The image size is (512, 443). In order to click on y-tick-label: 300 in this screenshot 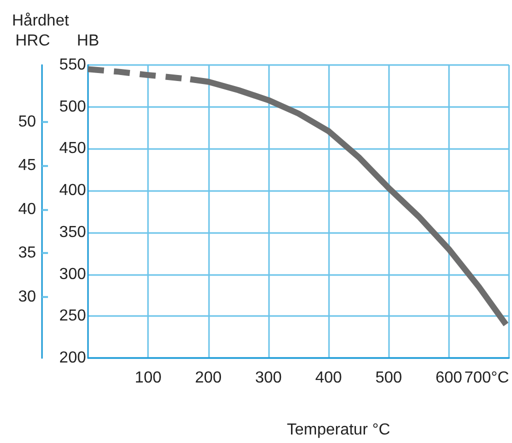, I will do `click(72, 274)`.